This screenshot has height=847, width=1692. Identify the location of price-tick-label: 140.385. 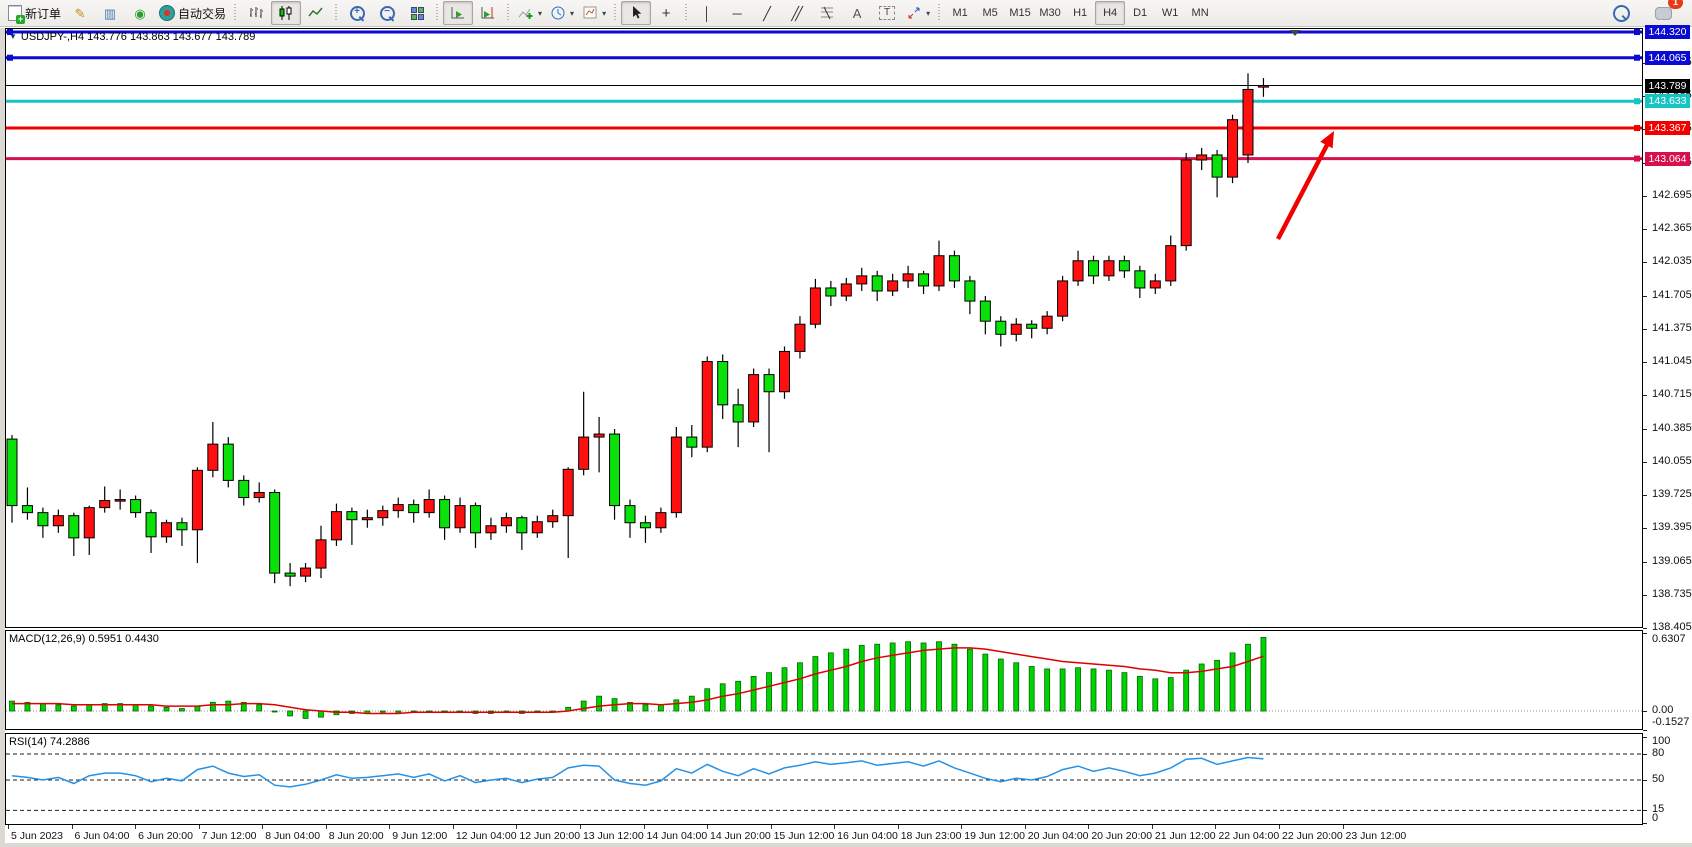
(1672, 427).